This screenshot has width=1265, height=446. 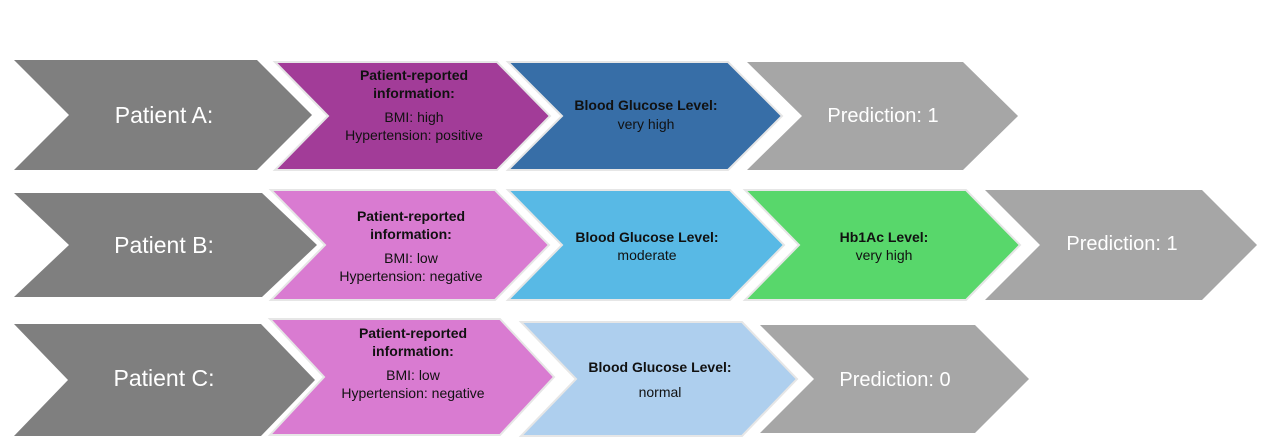 What do you see at coordinates (645, 105) in the screenshot?
I see `patient-a-glucose-title: Blood Glucose Level:` at bounding box center [645, 105].